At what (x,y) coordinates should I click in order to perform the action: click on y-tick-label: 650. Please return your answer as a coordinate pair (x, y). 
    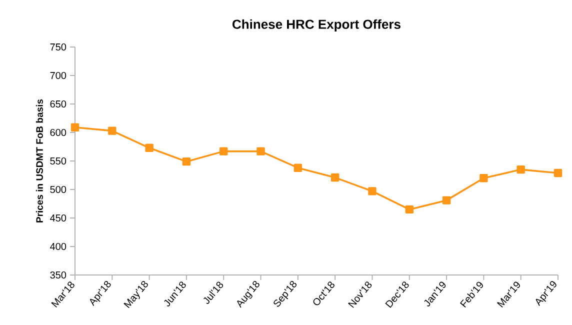
    Looking at the image, I should click on (58, 104).